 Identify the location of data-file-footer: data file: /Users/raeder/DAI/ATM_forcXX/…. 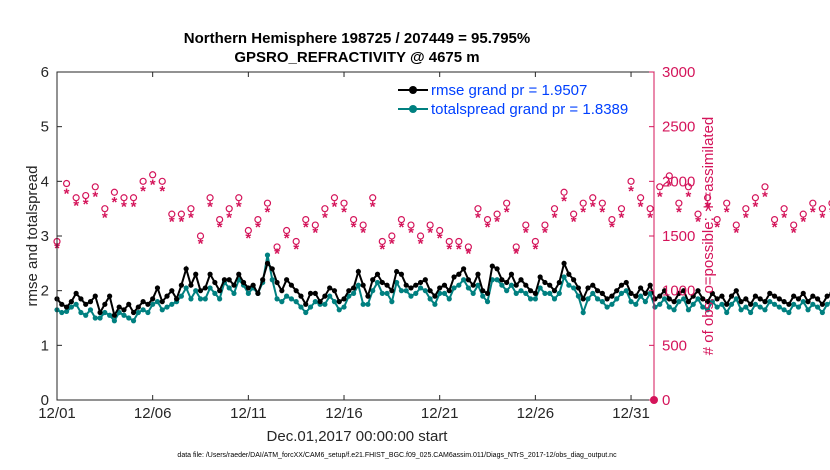
(397, 455).